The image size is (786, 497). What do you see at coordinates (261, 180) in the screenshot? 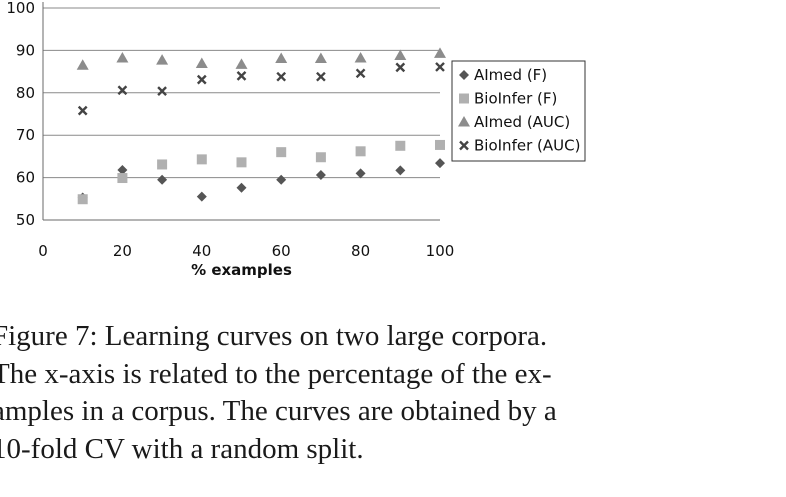
I see `series-diamond` at bounding box center [261, 180].